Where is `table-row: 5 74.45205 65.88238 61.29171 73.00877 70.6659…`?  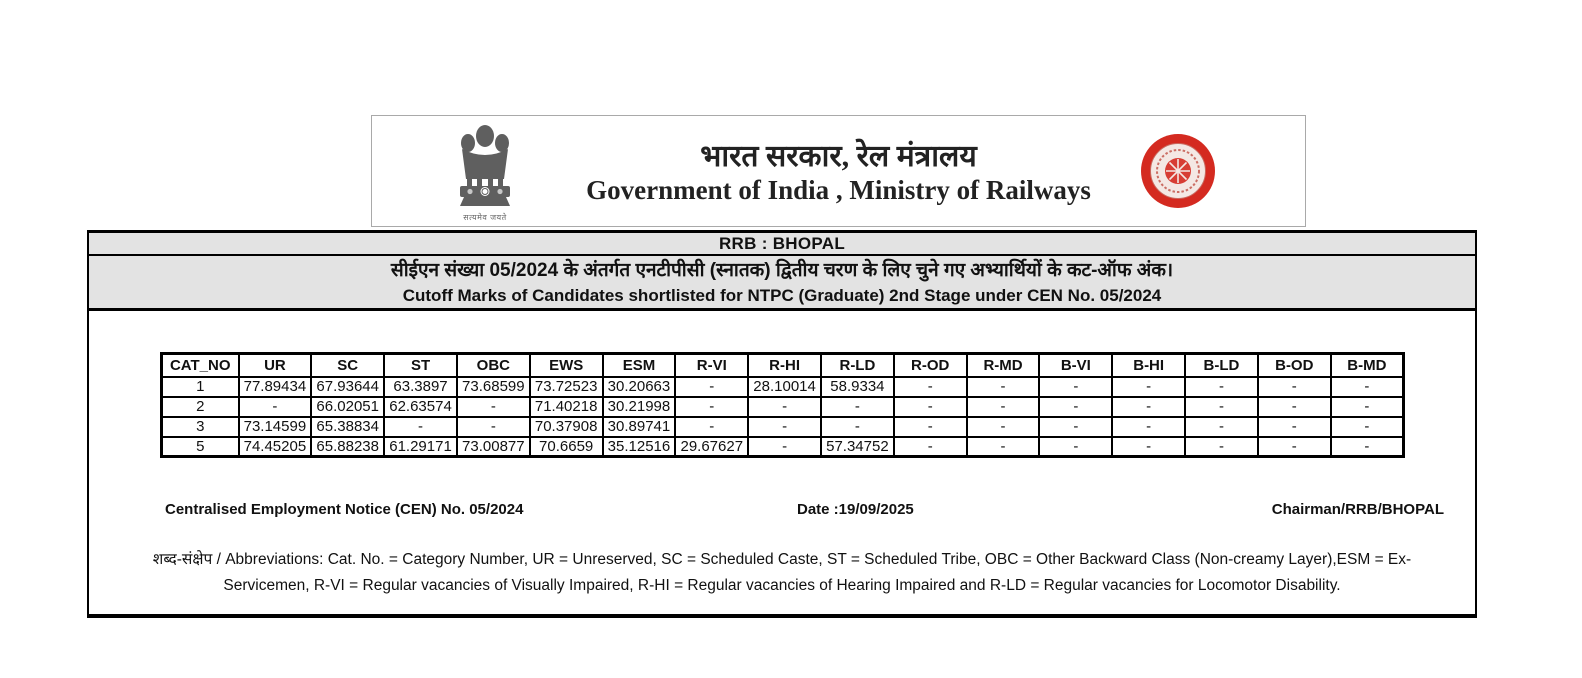
table-row: 5 74.45205 65.88238 61.29171 73.00877 70.6659… is located at coordinates (782, 446).